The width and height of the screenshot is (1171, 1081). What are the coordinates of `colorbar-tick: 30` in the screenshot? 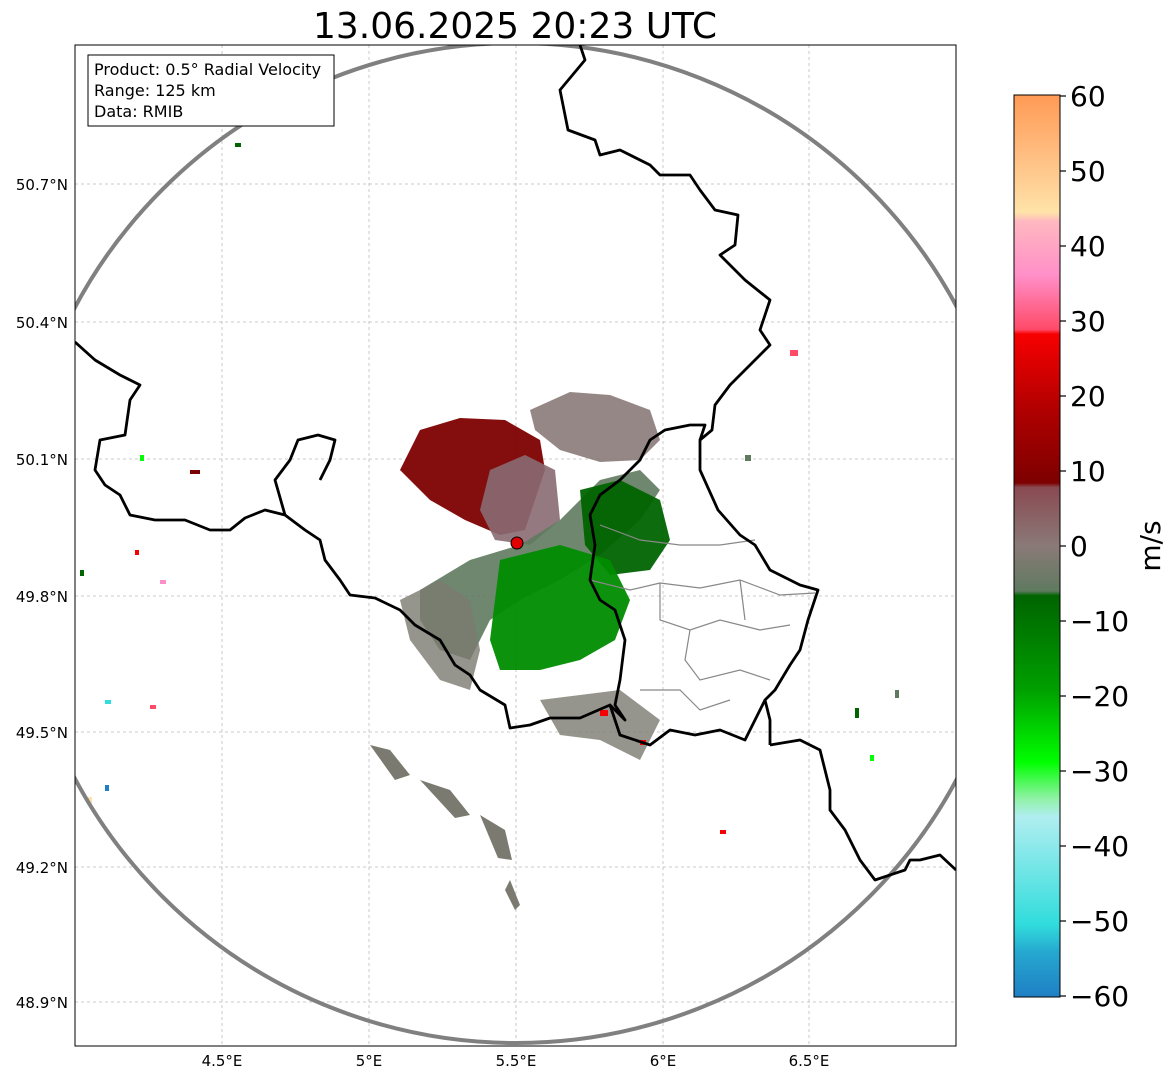 It's located at (1088, 321).